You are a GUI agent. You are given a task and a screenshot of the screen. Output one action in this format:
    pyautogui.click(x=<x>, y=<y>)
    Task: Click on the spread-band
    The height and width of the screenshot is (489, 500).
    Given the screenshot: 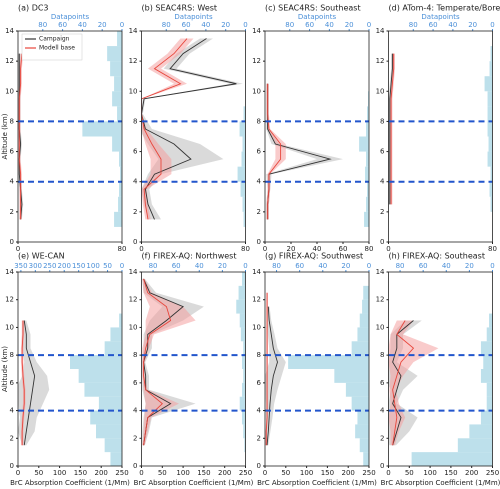 What is the action you would take?
    pyautogui.click(x=304, y=151)
    